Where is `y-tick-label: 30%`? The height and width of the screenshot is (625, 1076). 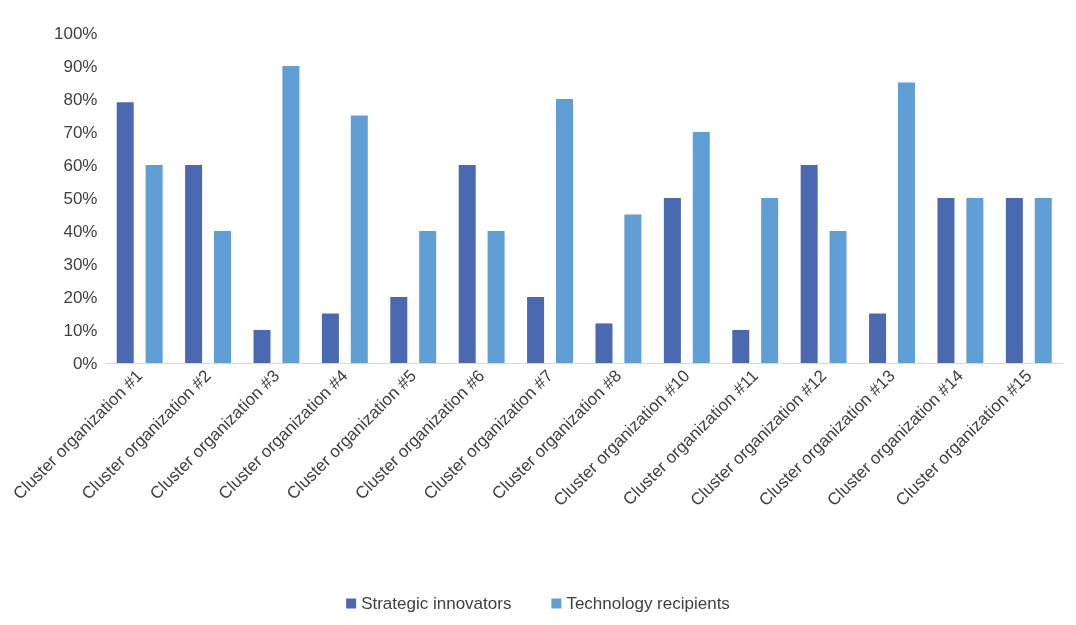 y-tick-label: 30% is located at coordinates (80, 264).